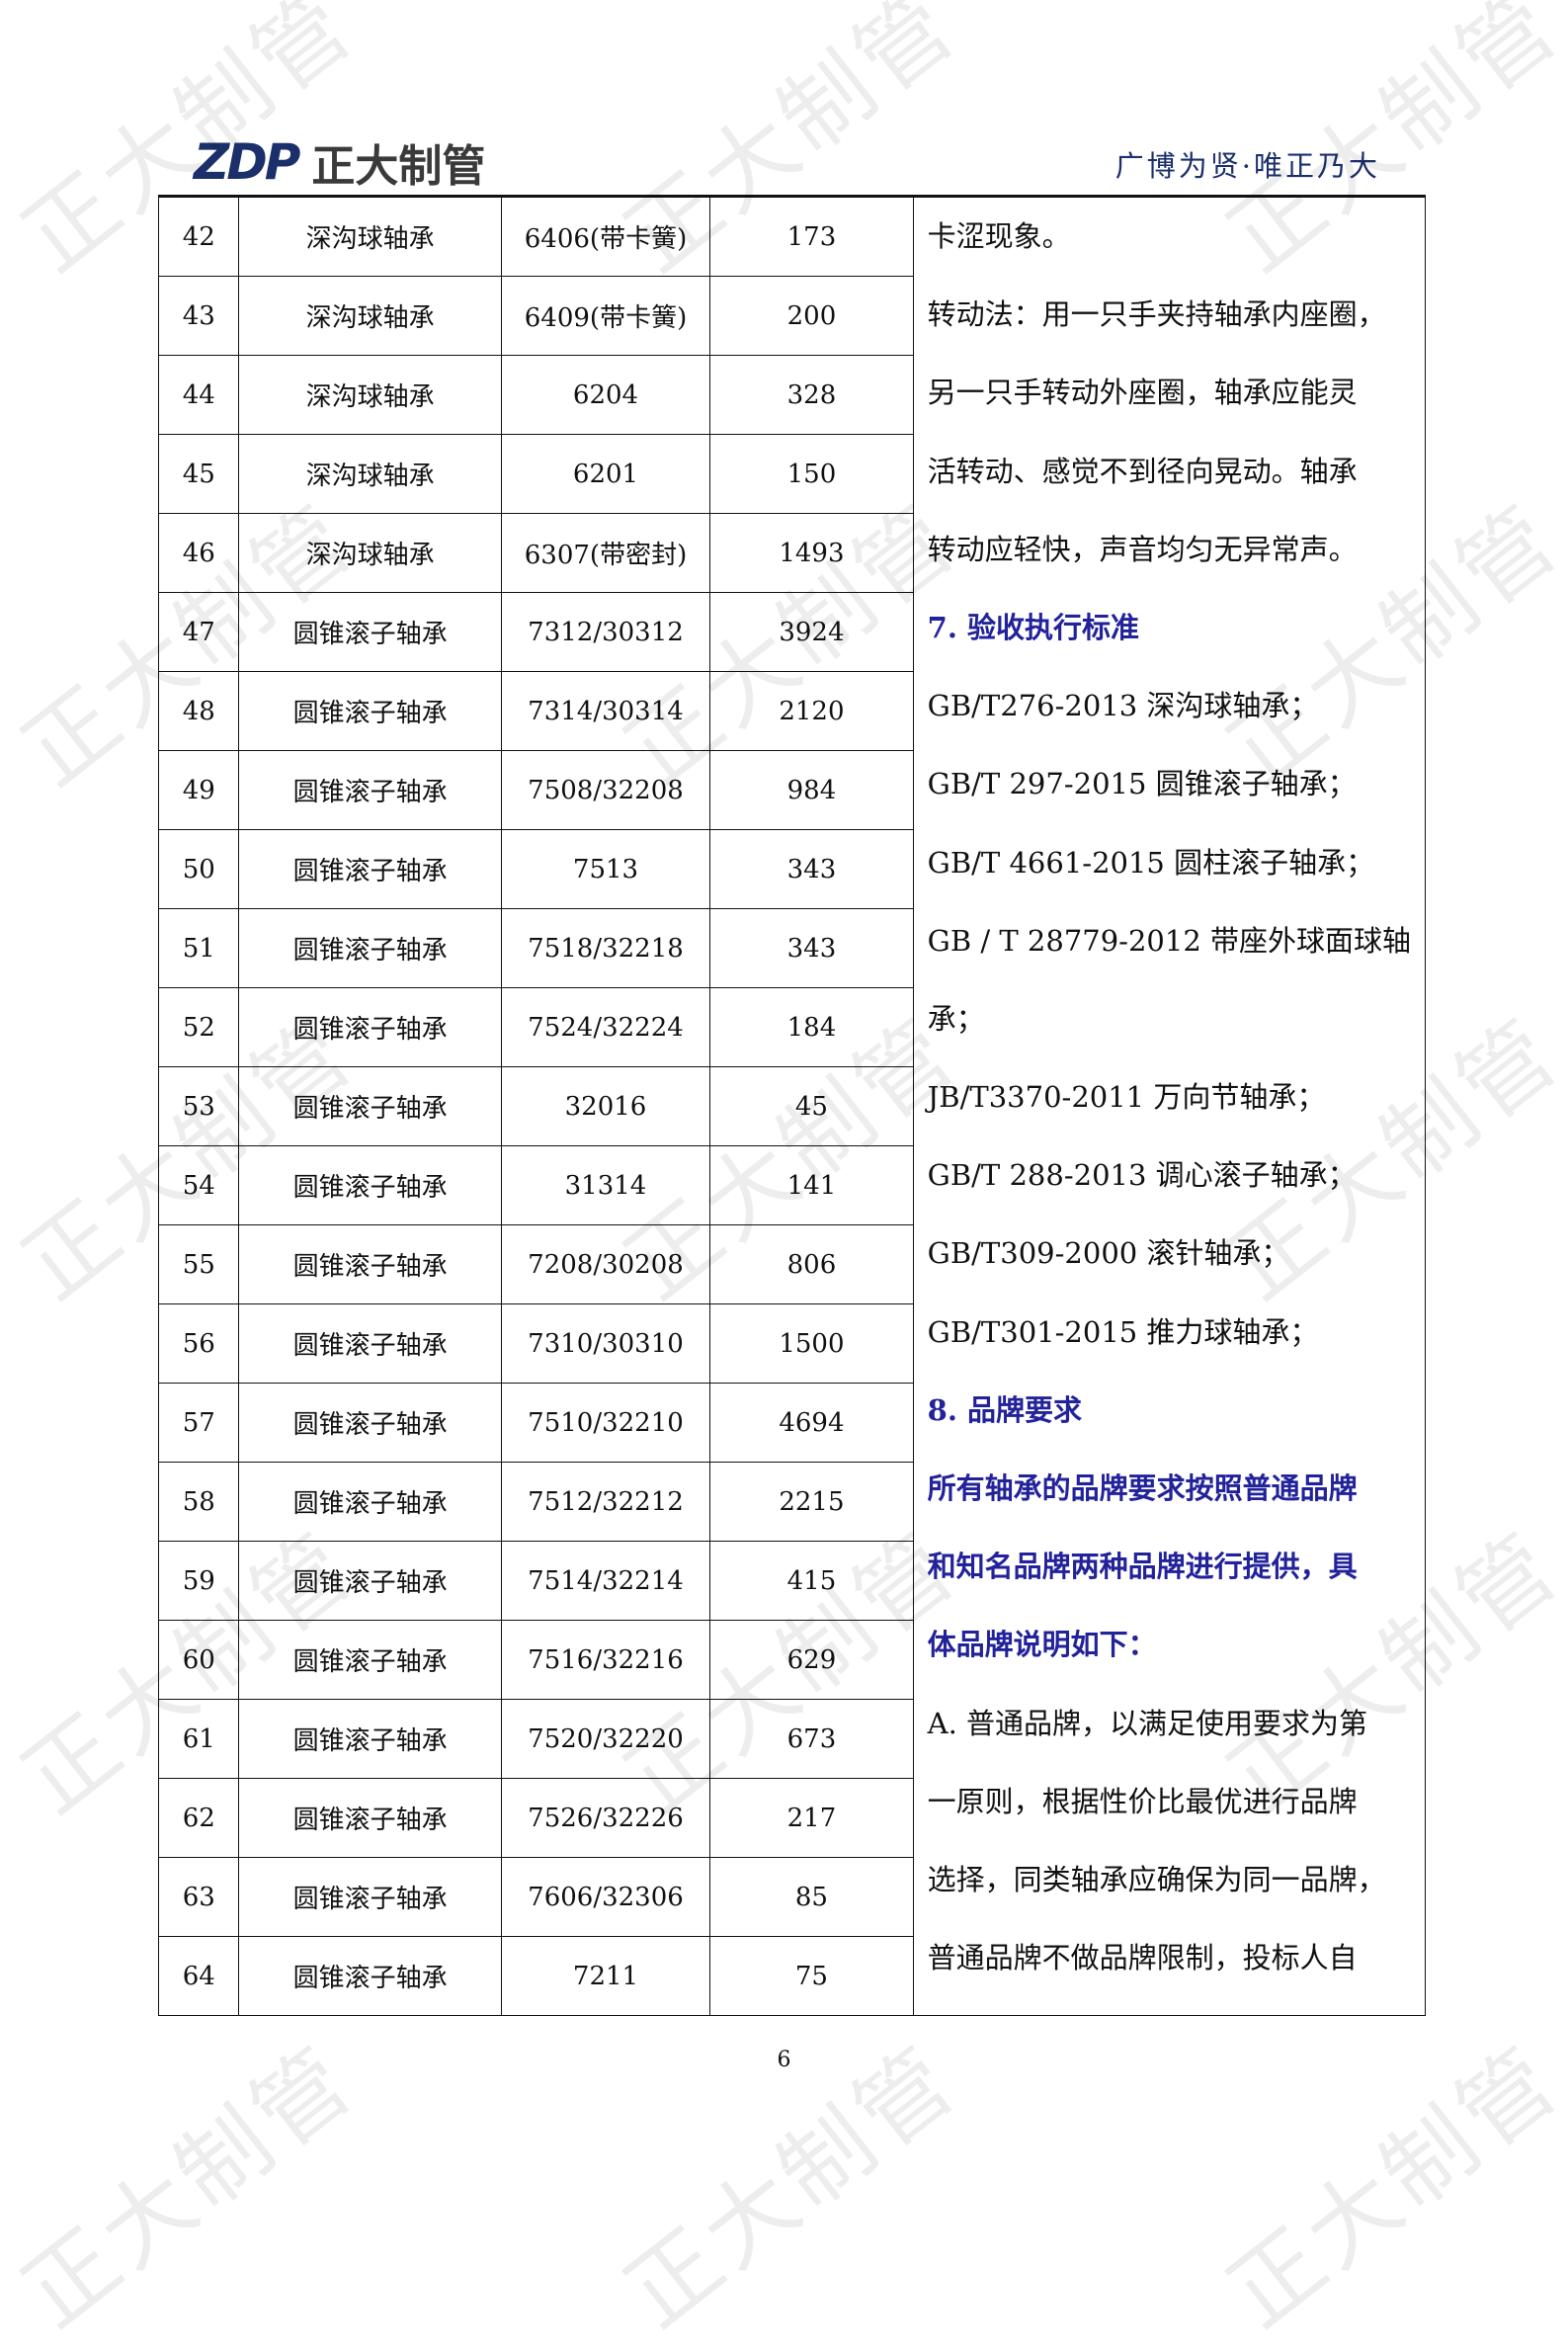  Describe the element at coordinates (1142, 393) in the screenshot. I see `text-line: 另一只手转动外座圈，轴承应能灵` at that location.